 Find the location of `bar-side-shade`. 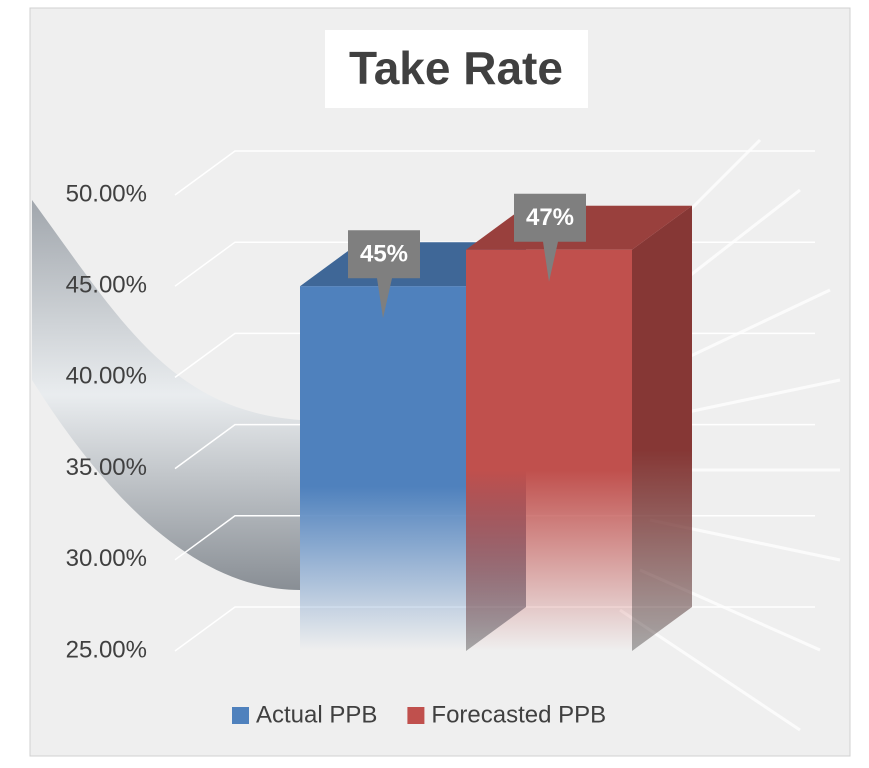

bar-side-shade is located at coordinates (662, 428).